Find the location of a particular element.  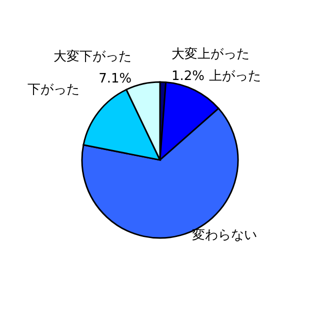

data-label: 1.2% is located at coordinates (187, 76).